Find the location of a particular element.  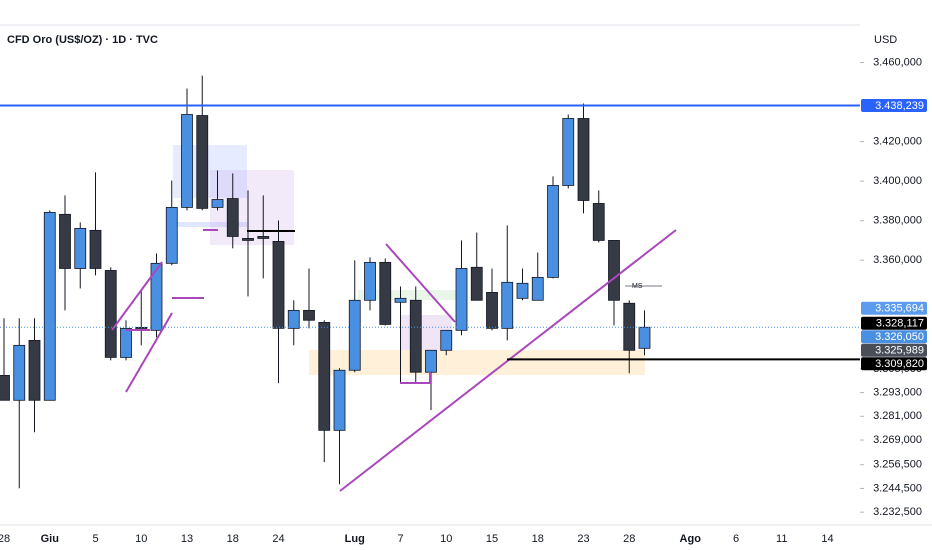

y-tick-label: 3.380,000 is located at coordinates (897, 221).